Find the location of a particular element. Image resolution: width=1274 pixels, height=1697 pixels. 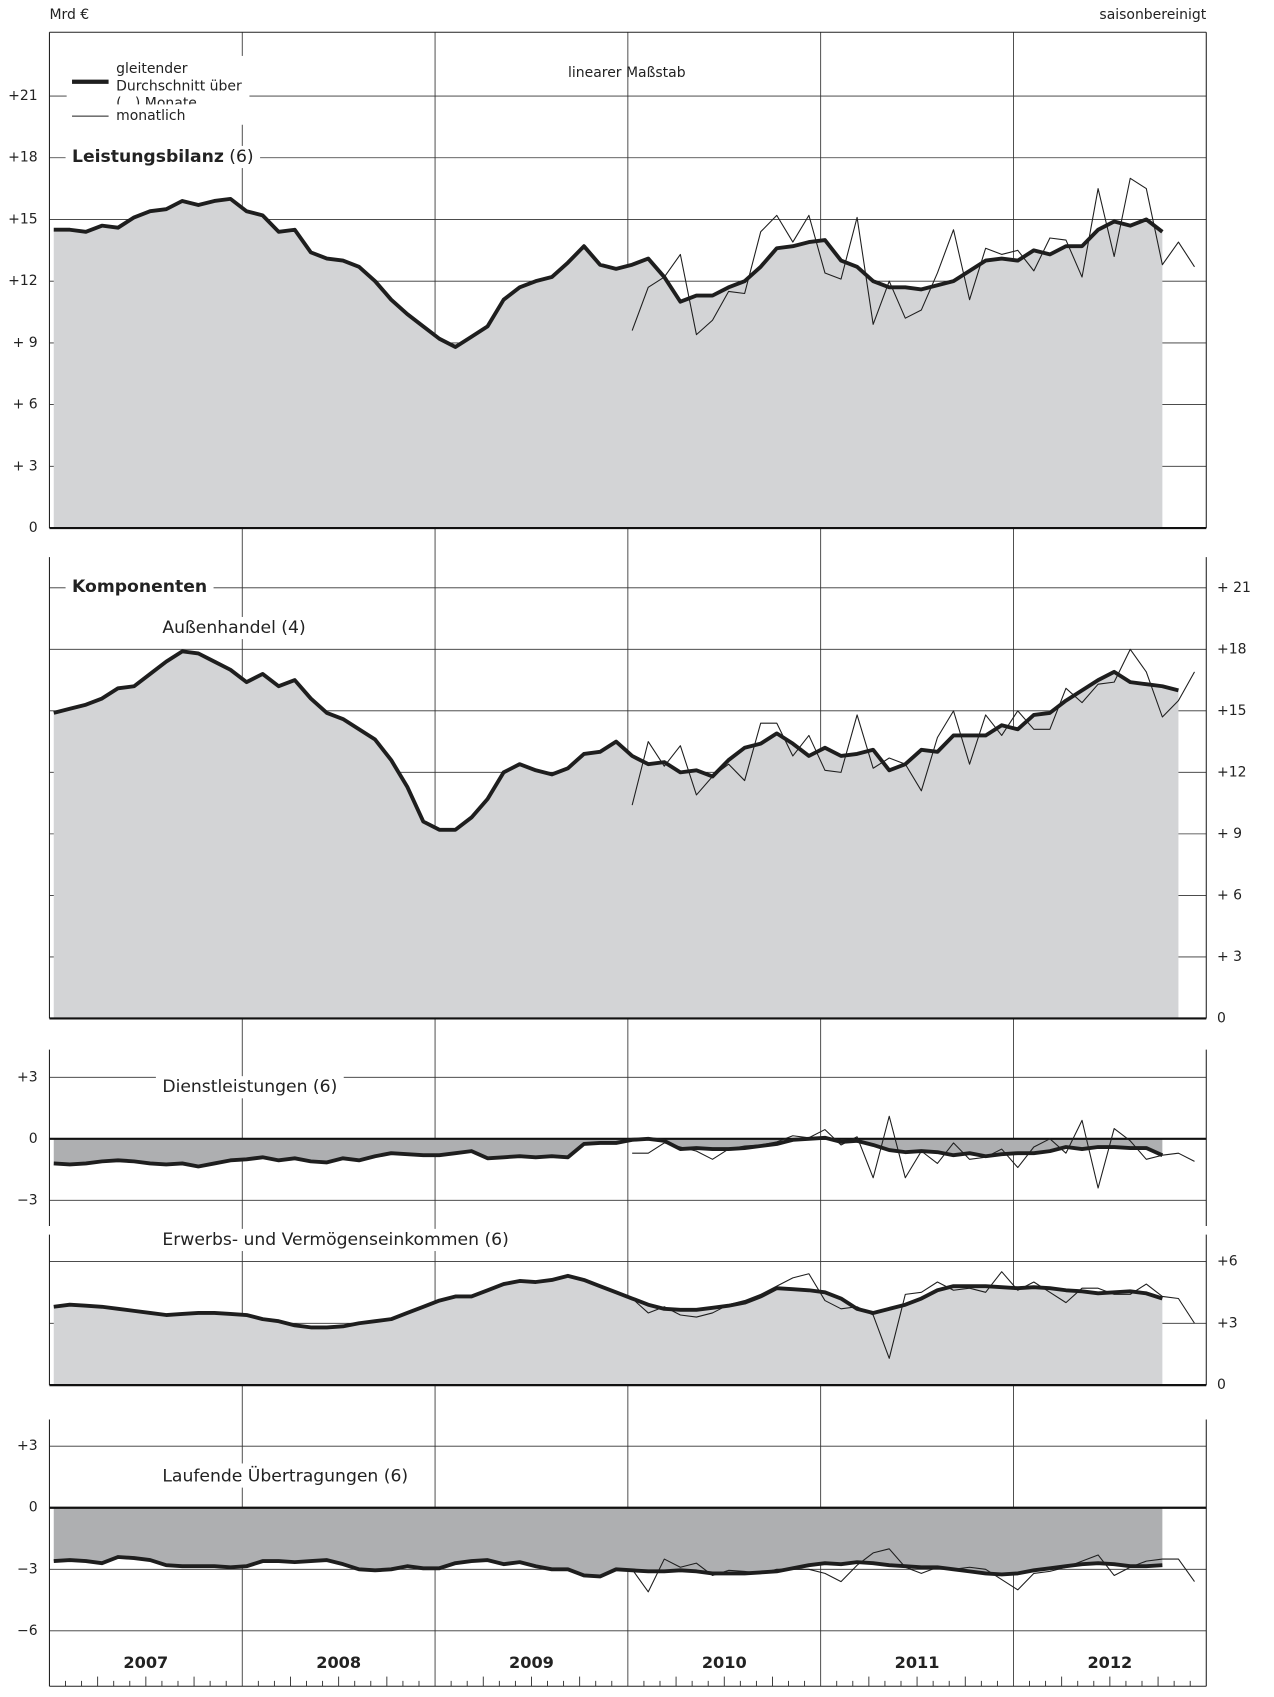

panel-title-text: Laufende Übertragungen (6) is located at coordinates (285, 1476).